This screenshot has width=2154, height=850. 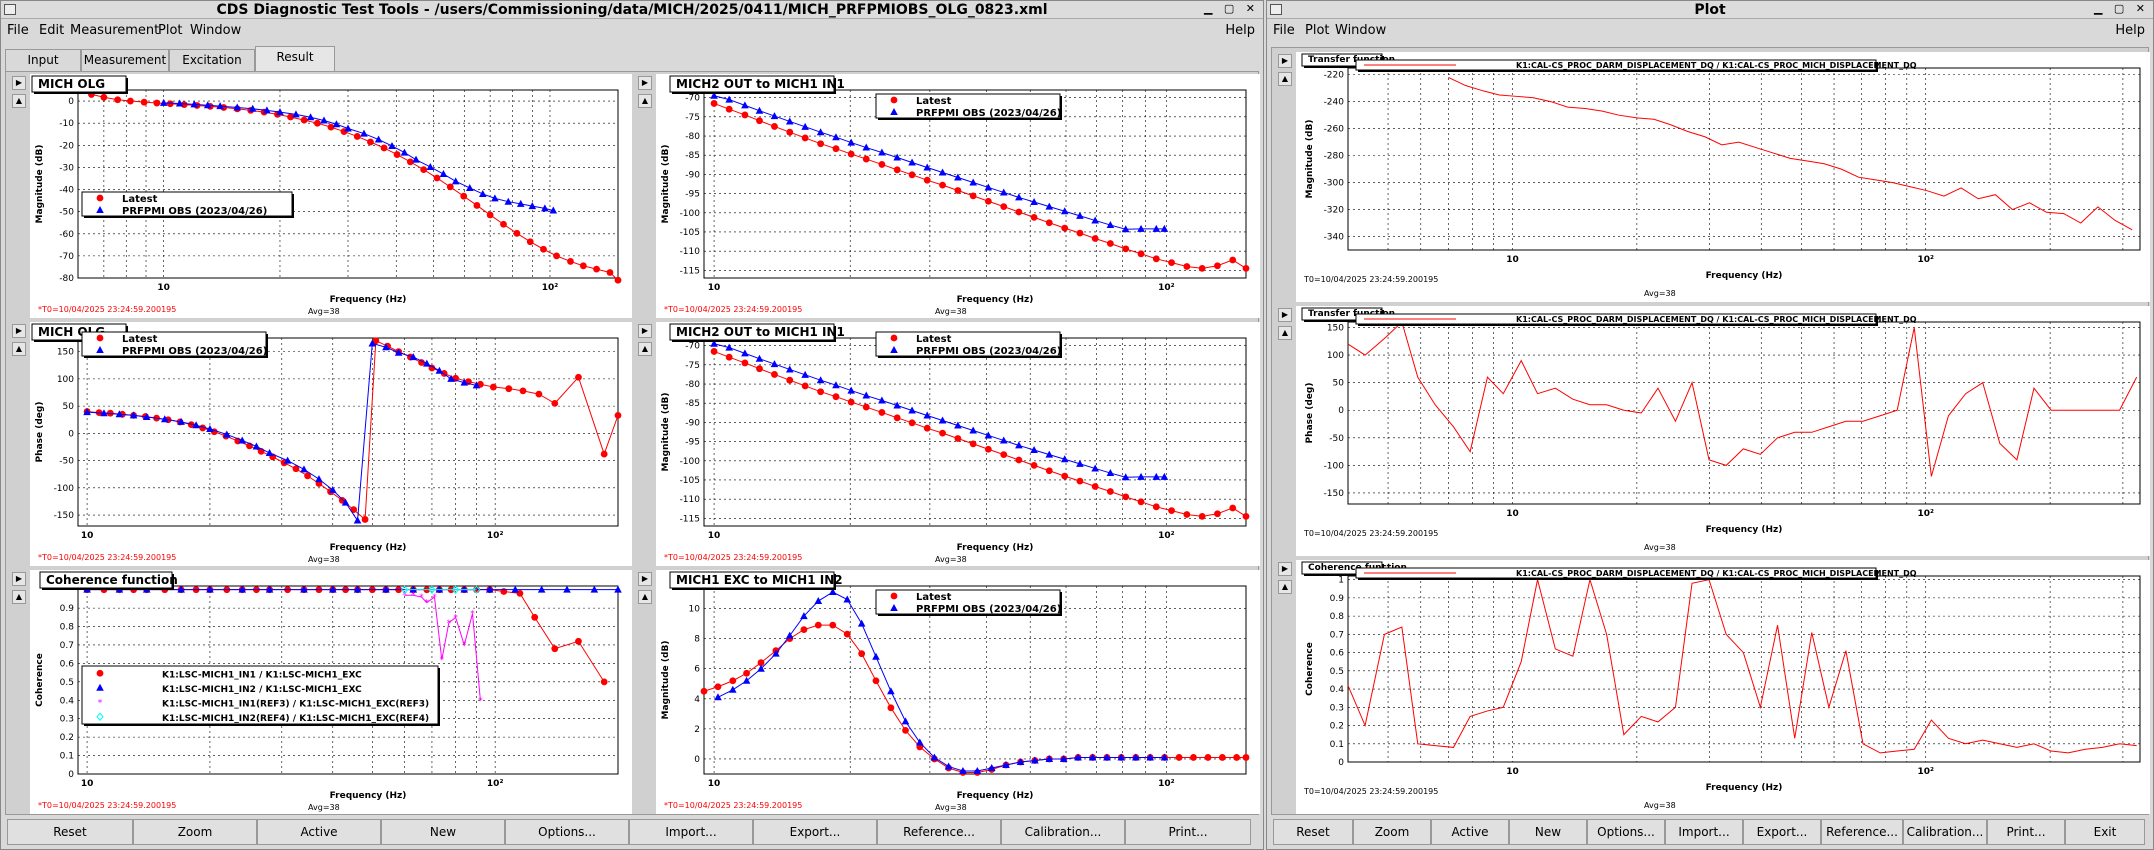 I want to click on pane-nav-2: ▶ ▲, so click(x=645, y=94).